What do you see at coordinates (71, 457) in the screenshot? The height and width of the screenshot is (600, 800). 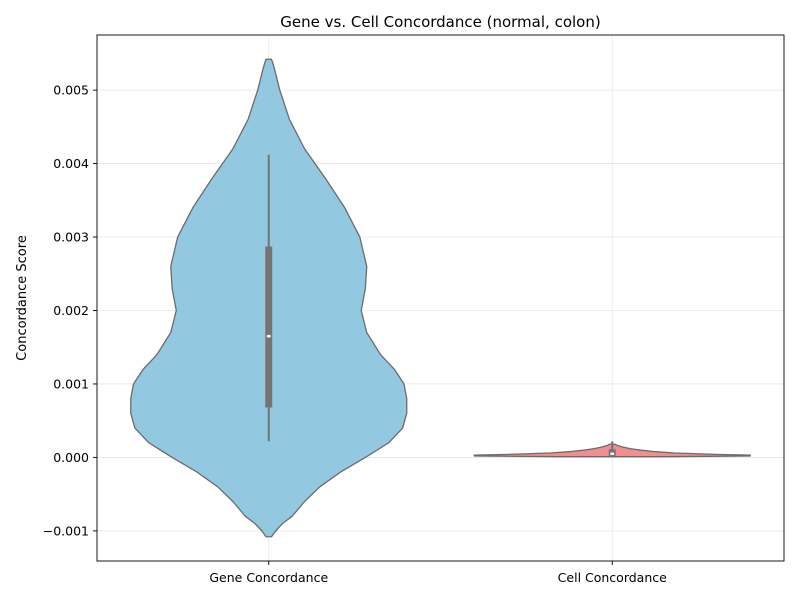 I see `y-tick-label: 0.000` at bounding box center [71, 457].